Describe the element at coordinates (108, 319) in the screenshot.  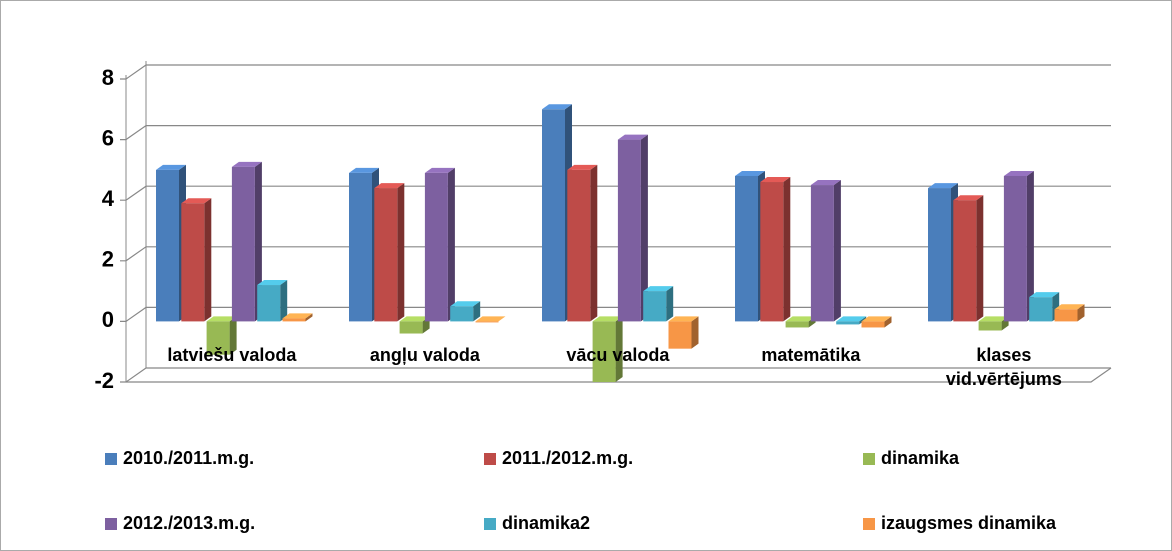
I see `y-tick-label: 0` at that location.